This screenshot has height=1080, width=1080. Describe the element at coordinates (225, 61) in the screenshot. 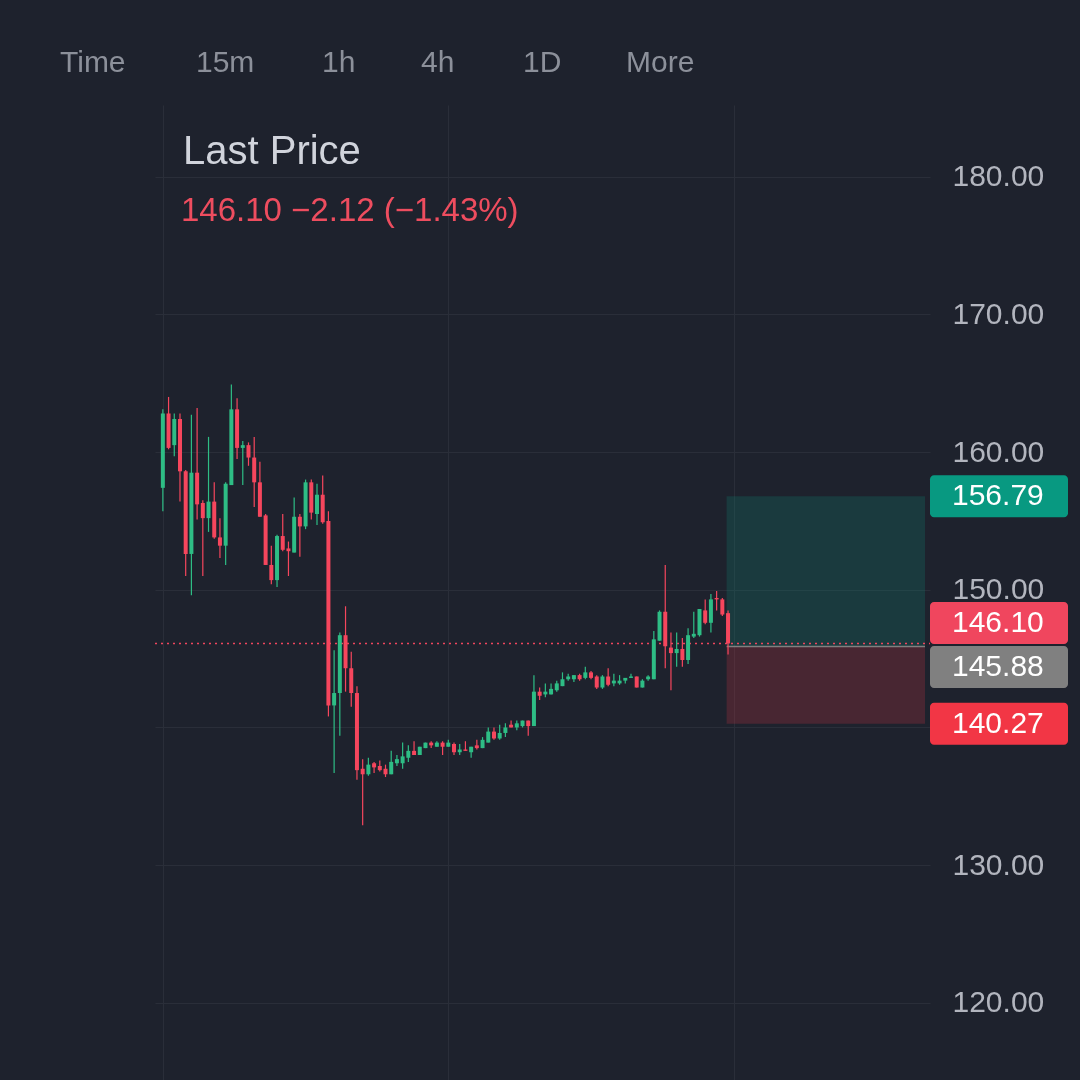

I see `text: 15m` at that location.